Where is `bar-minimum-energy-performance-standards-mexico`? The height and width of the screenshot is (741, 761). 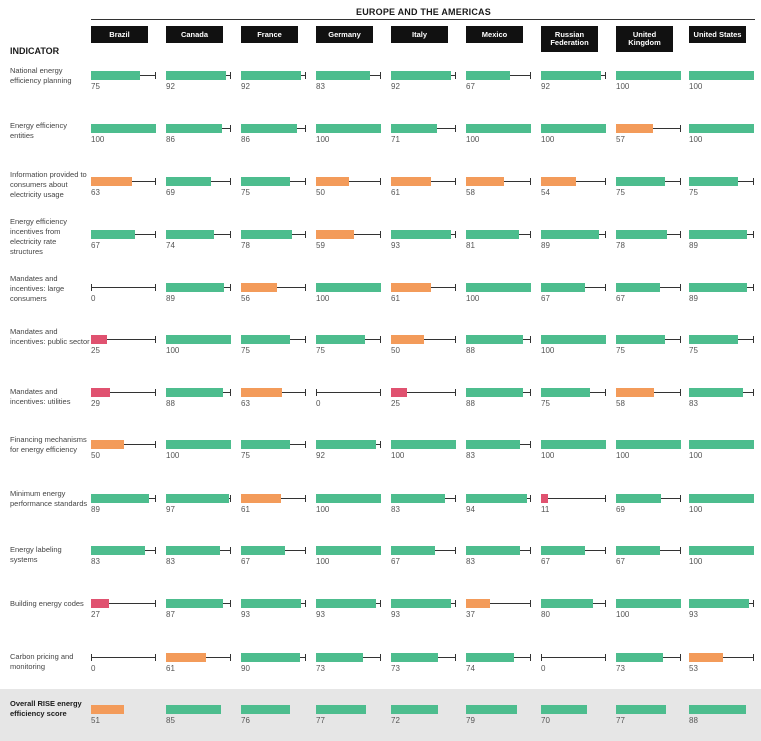 bar-minimum-energy-performance-standards-mexico is located at coordinates (497, 498).